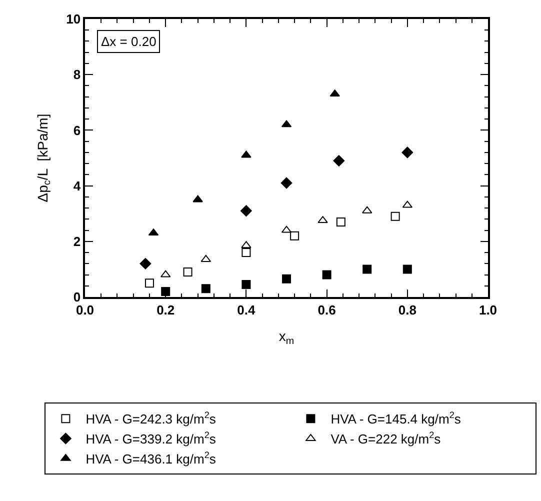  I want to click on legend-label: HVA - G=339.2 kg/m$^{2}$s, so click(151, 438).